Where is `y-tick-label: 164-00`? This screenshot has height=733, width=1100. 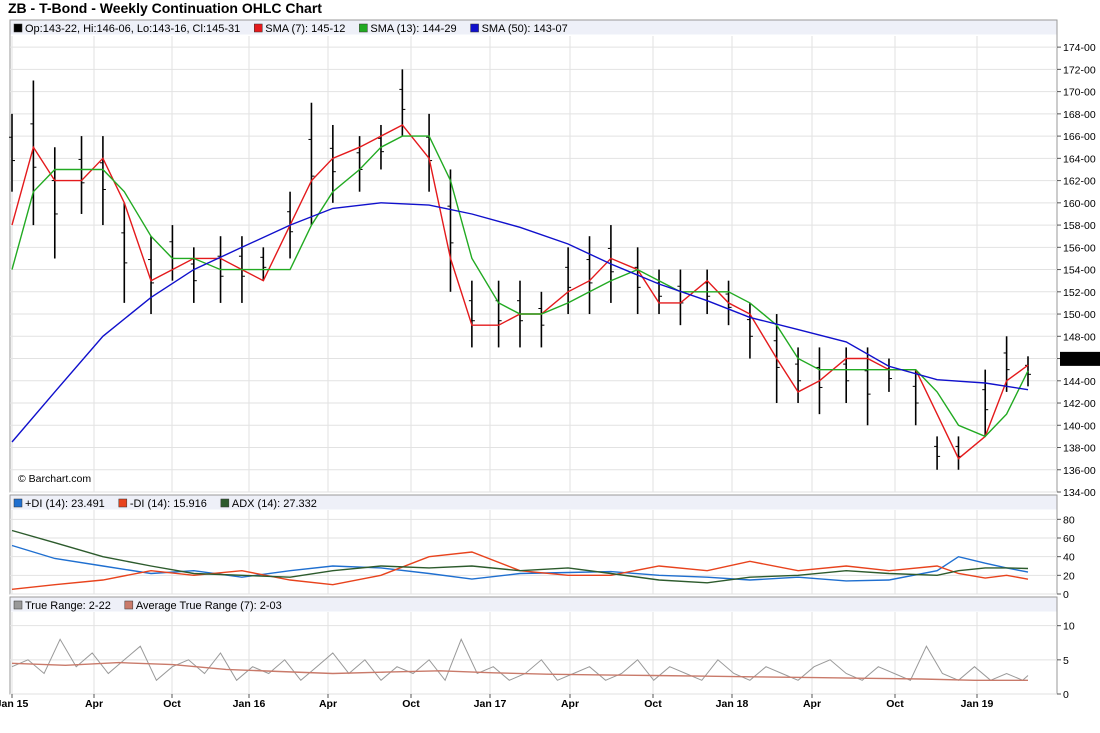
y-tick-label: 164-00 is located at coordinates (1079, 159).